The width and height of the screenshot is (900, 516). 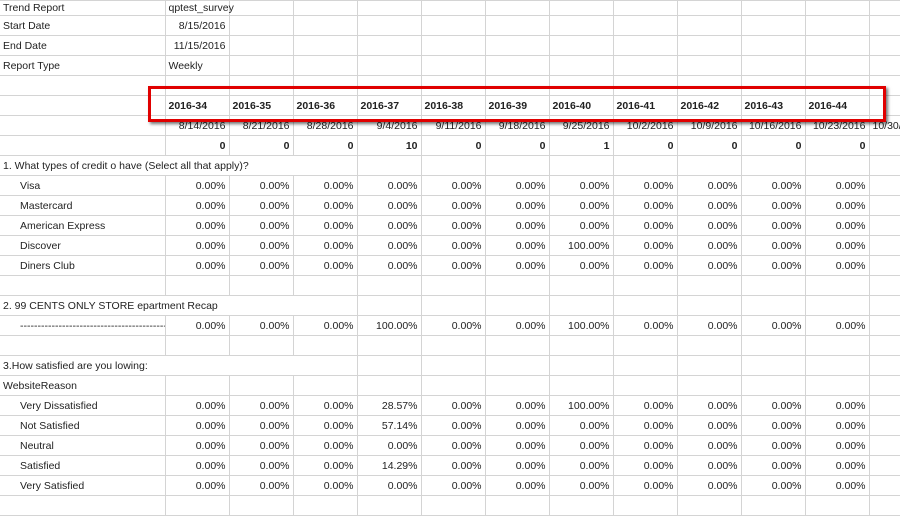 What do you see at coordinates (581, 125) in the screenshot?
I see `week-start-date: 9/25/2016` at bounding box center [581, 125].